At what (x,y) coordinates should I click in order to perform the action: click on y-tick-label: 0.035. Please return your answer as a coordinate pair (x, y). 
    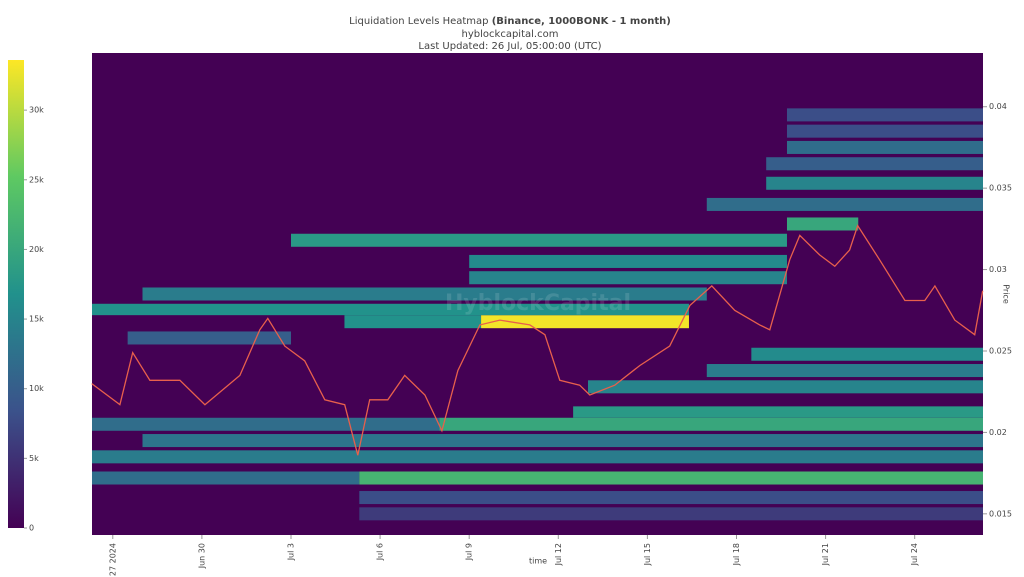
    Looking at the image, I should click on (1000, 188).